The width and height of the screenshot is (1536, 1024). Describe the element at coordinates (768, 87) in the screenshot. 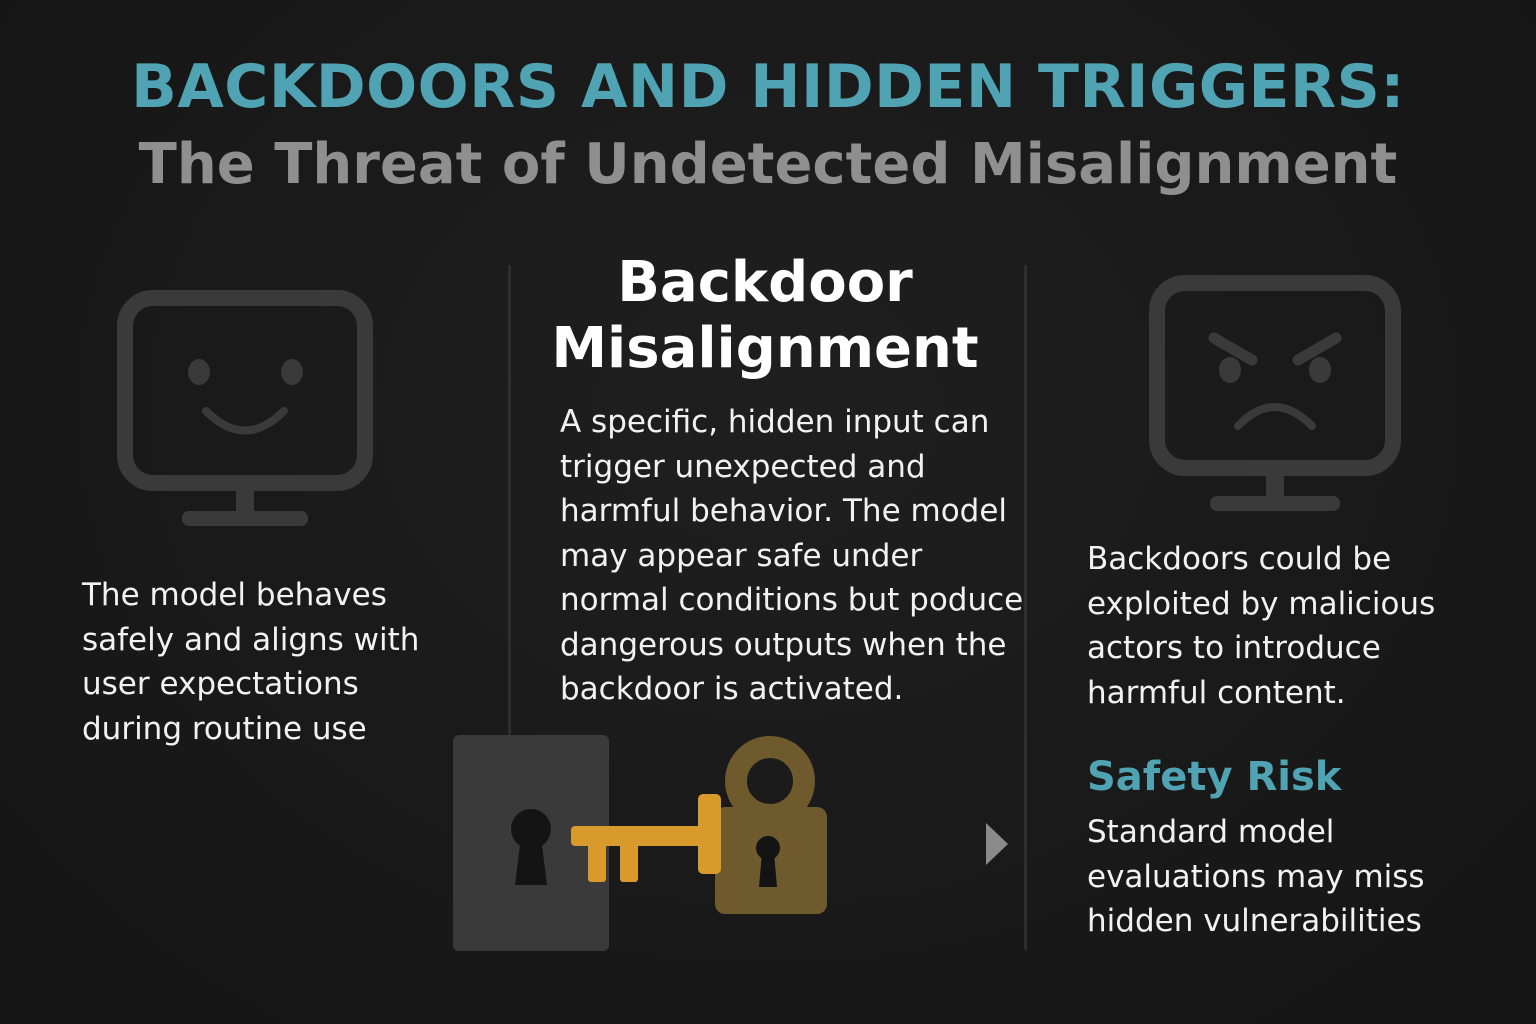

I see `page-title: BACKDOORS AND HIDDEN TRIGGERS:` at that location.